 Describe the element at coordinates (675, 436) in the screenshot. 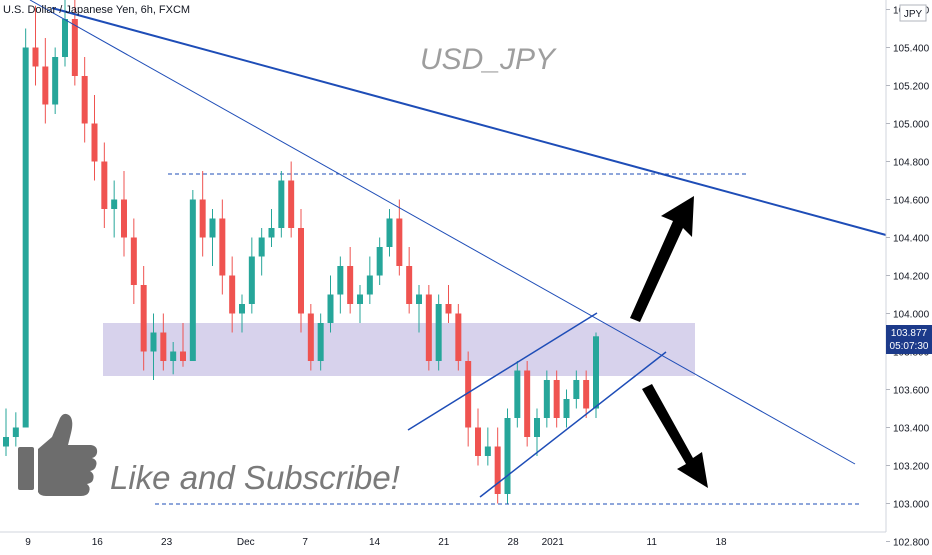

I see `down-arrow` at that location.